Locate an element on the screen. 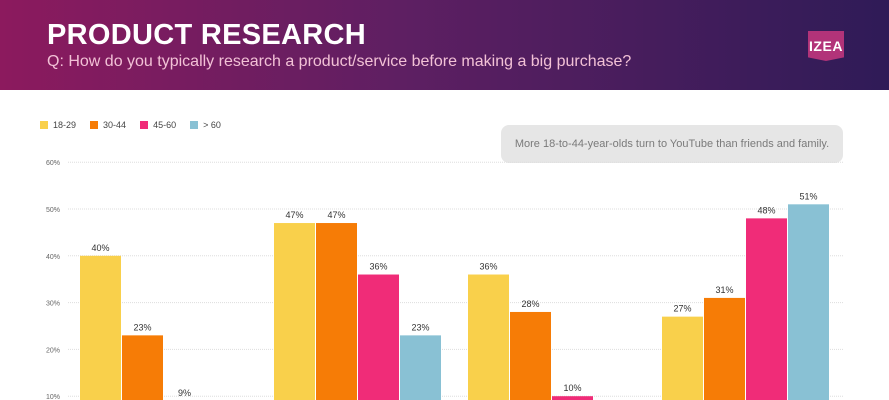  data-label: 48% is located at coordinates (766, 210).